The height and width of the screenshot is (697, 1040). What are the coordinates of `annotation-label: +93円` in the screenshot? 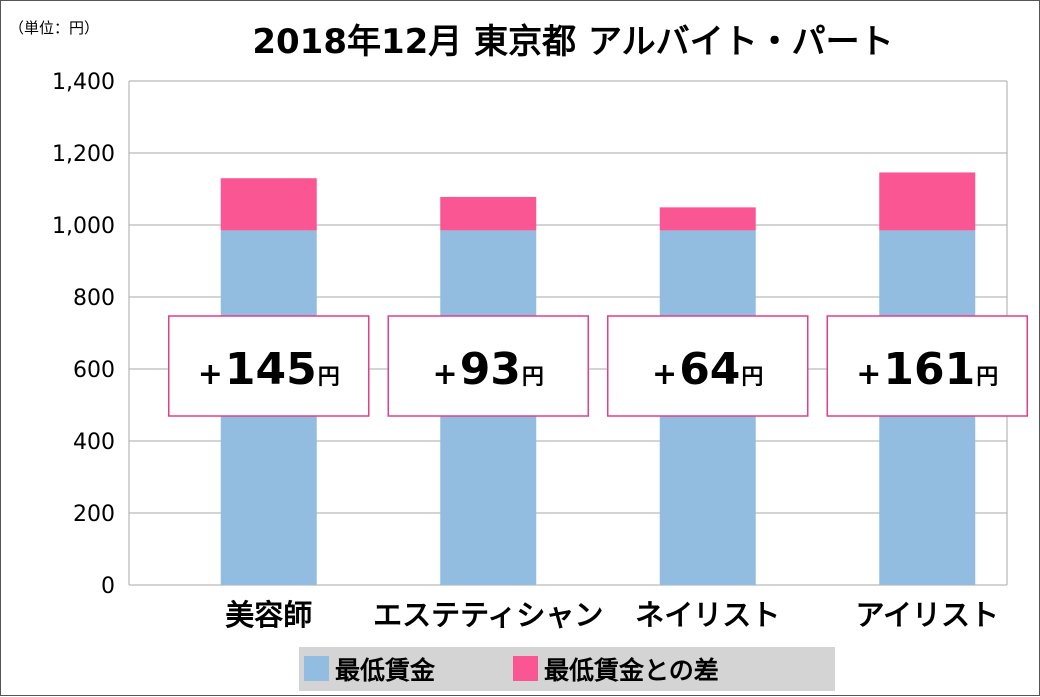 It's located at (488, 366).